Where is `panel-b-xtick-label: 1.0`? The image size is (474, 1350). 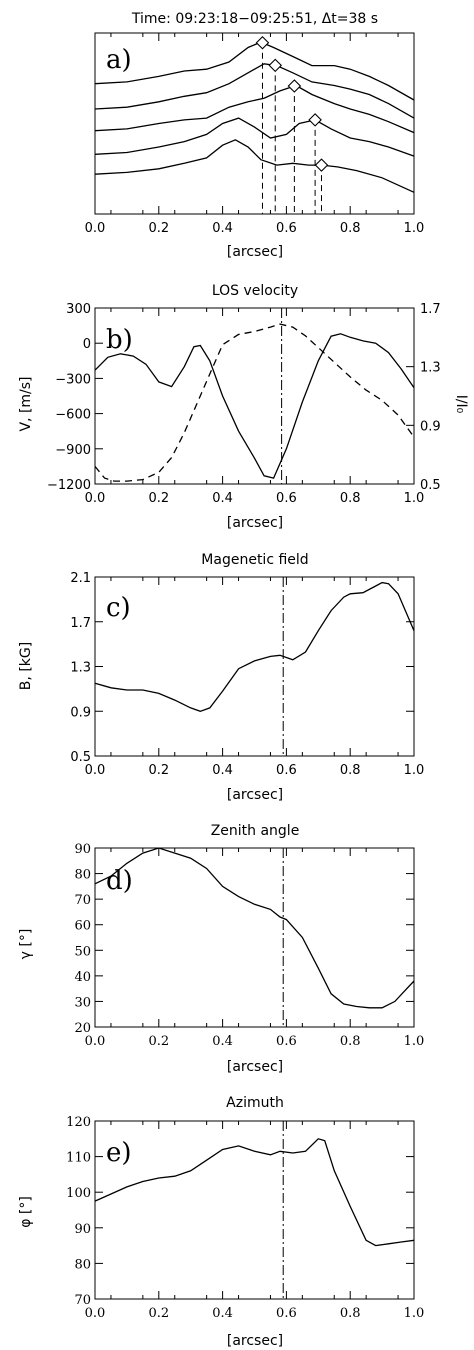
panel-b-xtick-label: 1.0 is located at coordinates (414, 498).